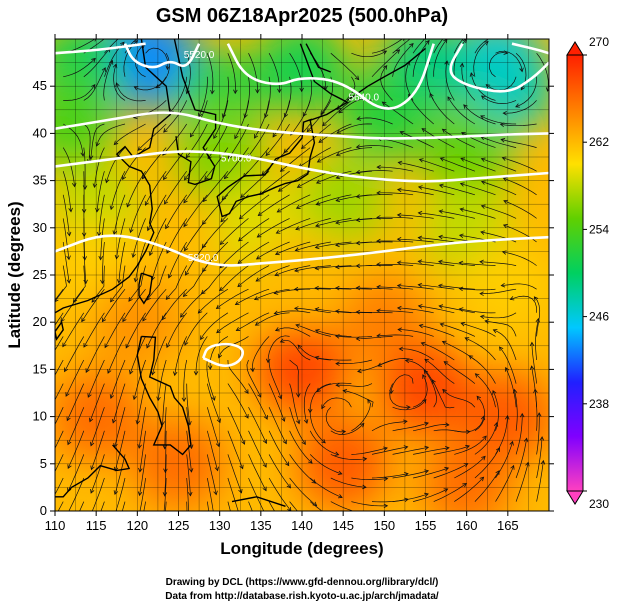 This screenshot has width=619, height=605. Describe the element at coordinates (40, 274) in the screenshot. I see `y-tick-label: 25` at that location.